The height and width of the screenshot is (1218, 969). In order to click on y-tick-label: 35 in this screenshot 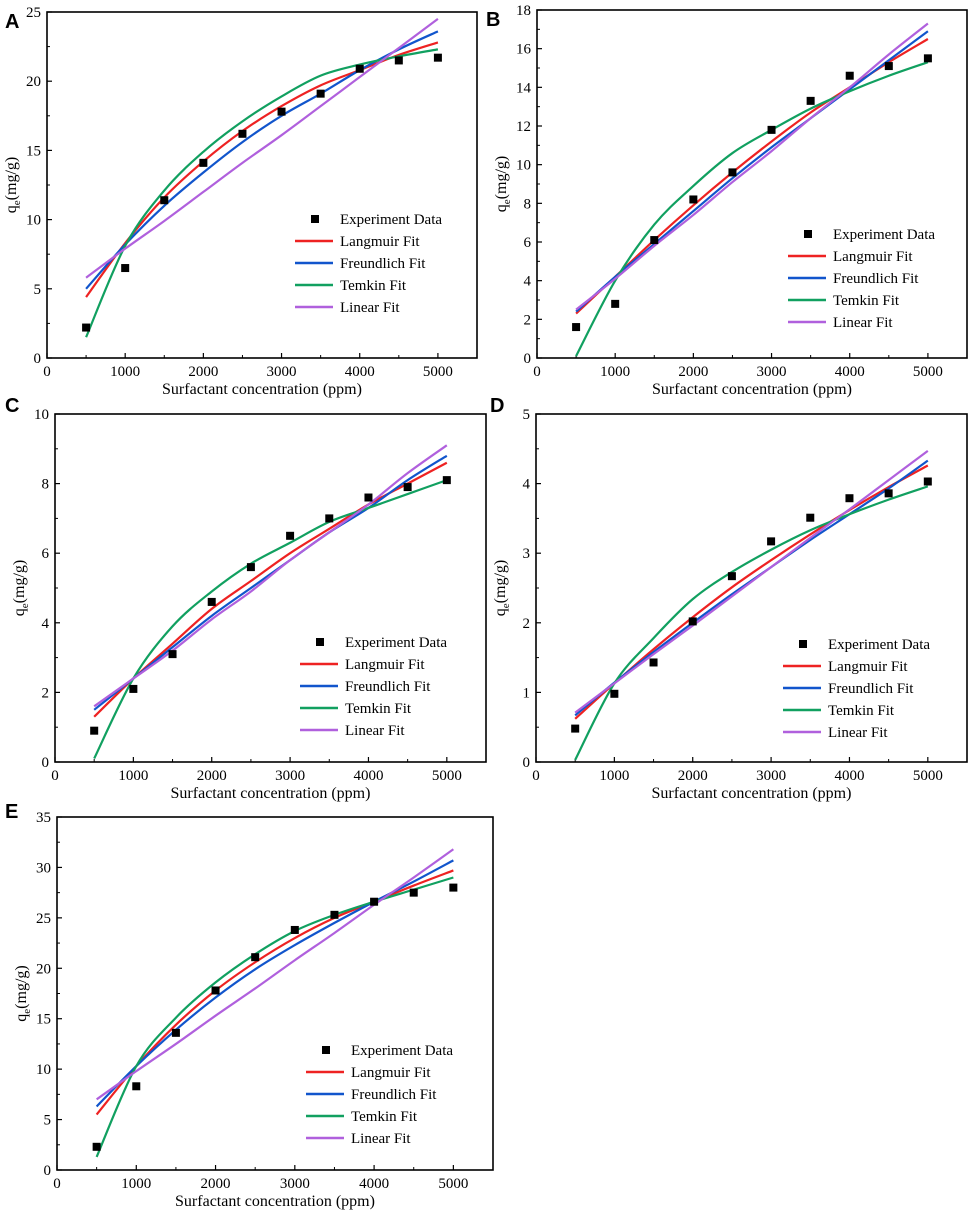, I will do `click(43, 818)`.